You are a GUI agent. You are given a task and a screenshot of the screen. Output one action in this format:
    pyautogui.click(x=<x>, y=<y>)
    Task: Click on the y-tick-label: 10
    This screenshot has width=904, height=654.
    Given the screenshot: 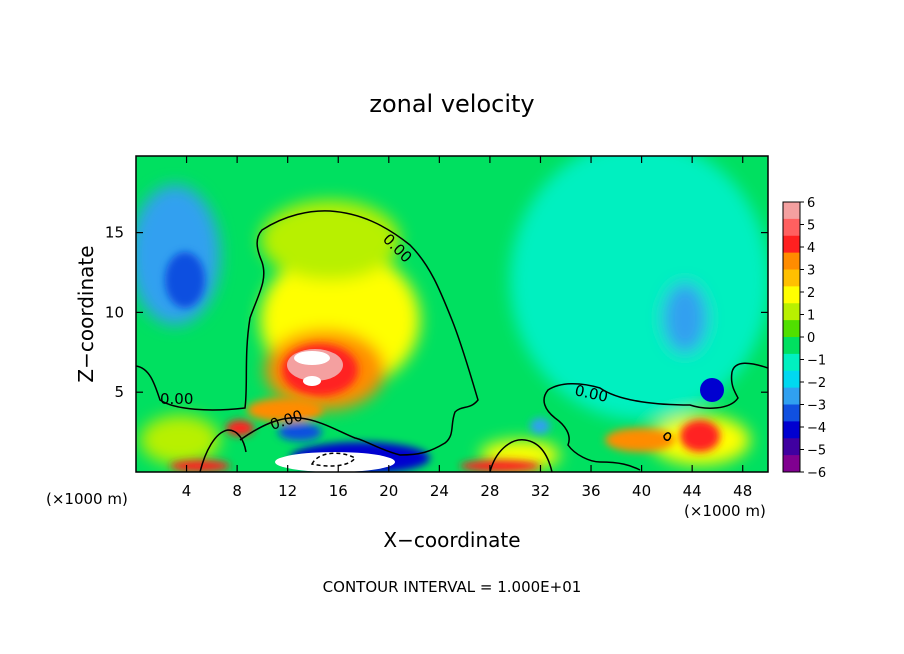 What is the action you would take?
    pyautogui.click(x=114, y=312)
    